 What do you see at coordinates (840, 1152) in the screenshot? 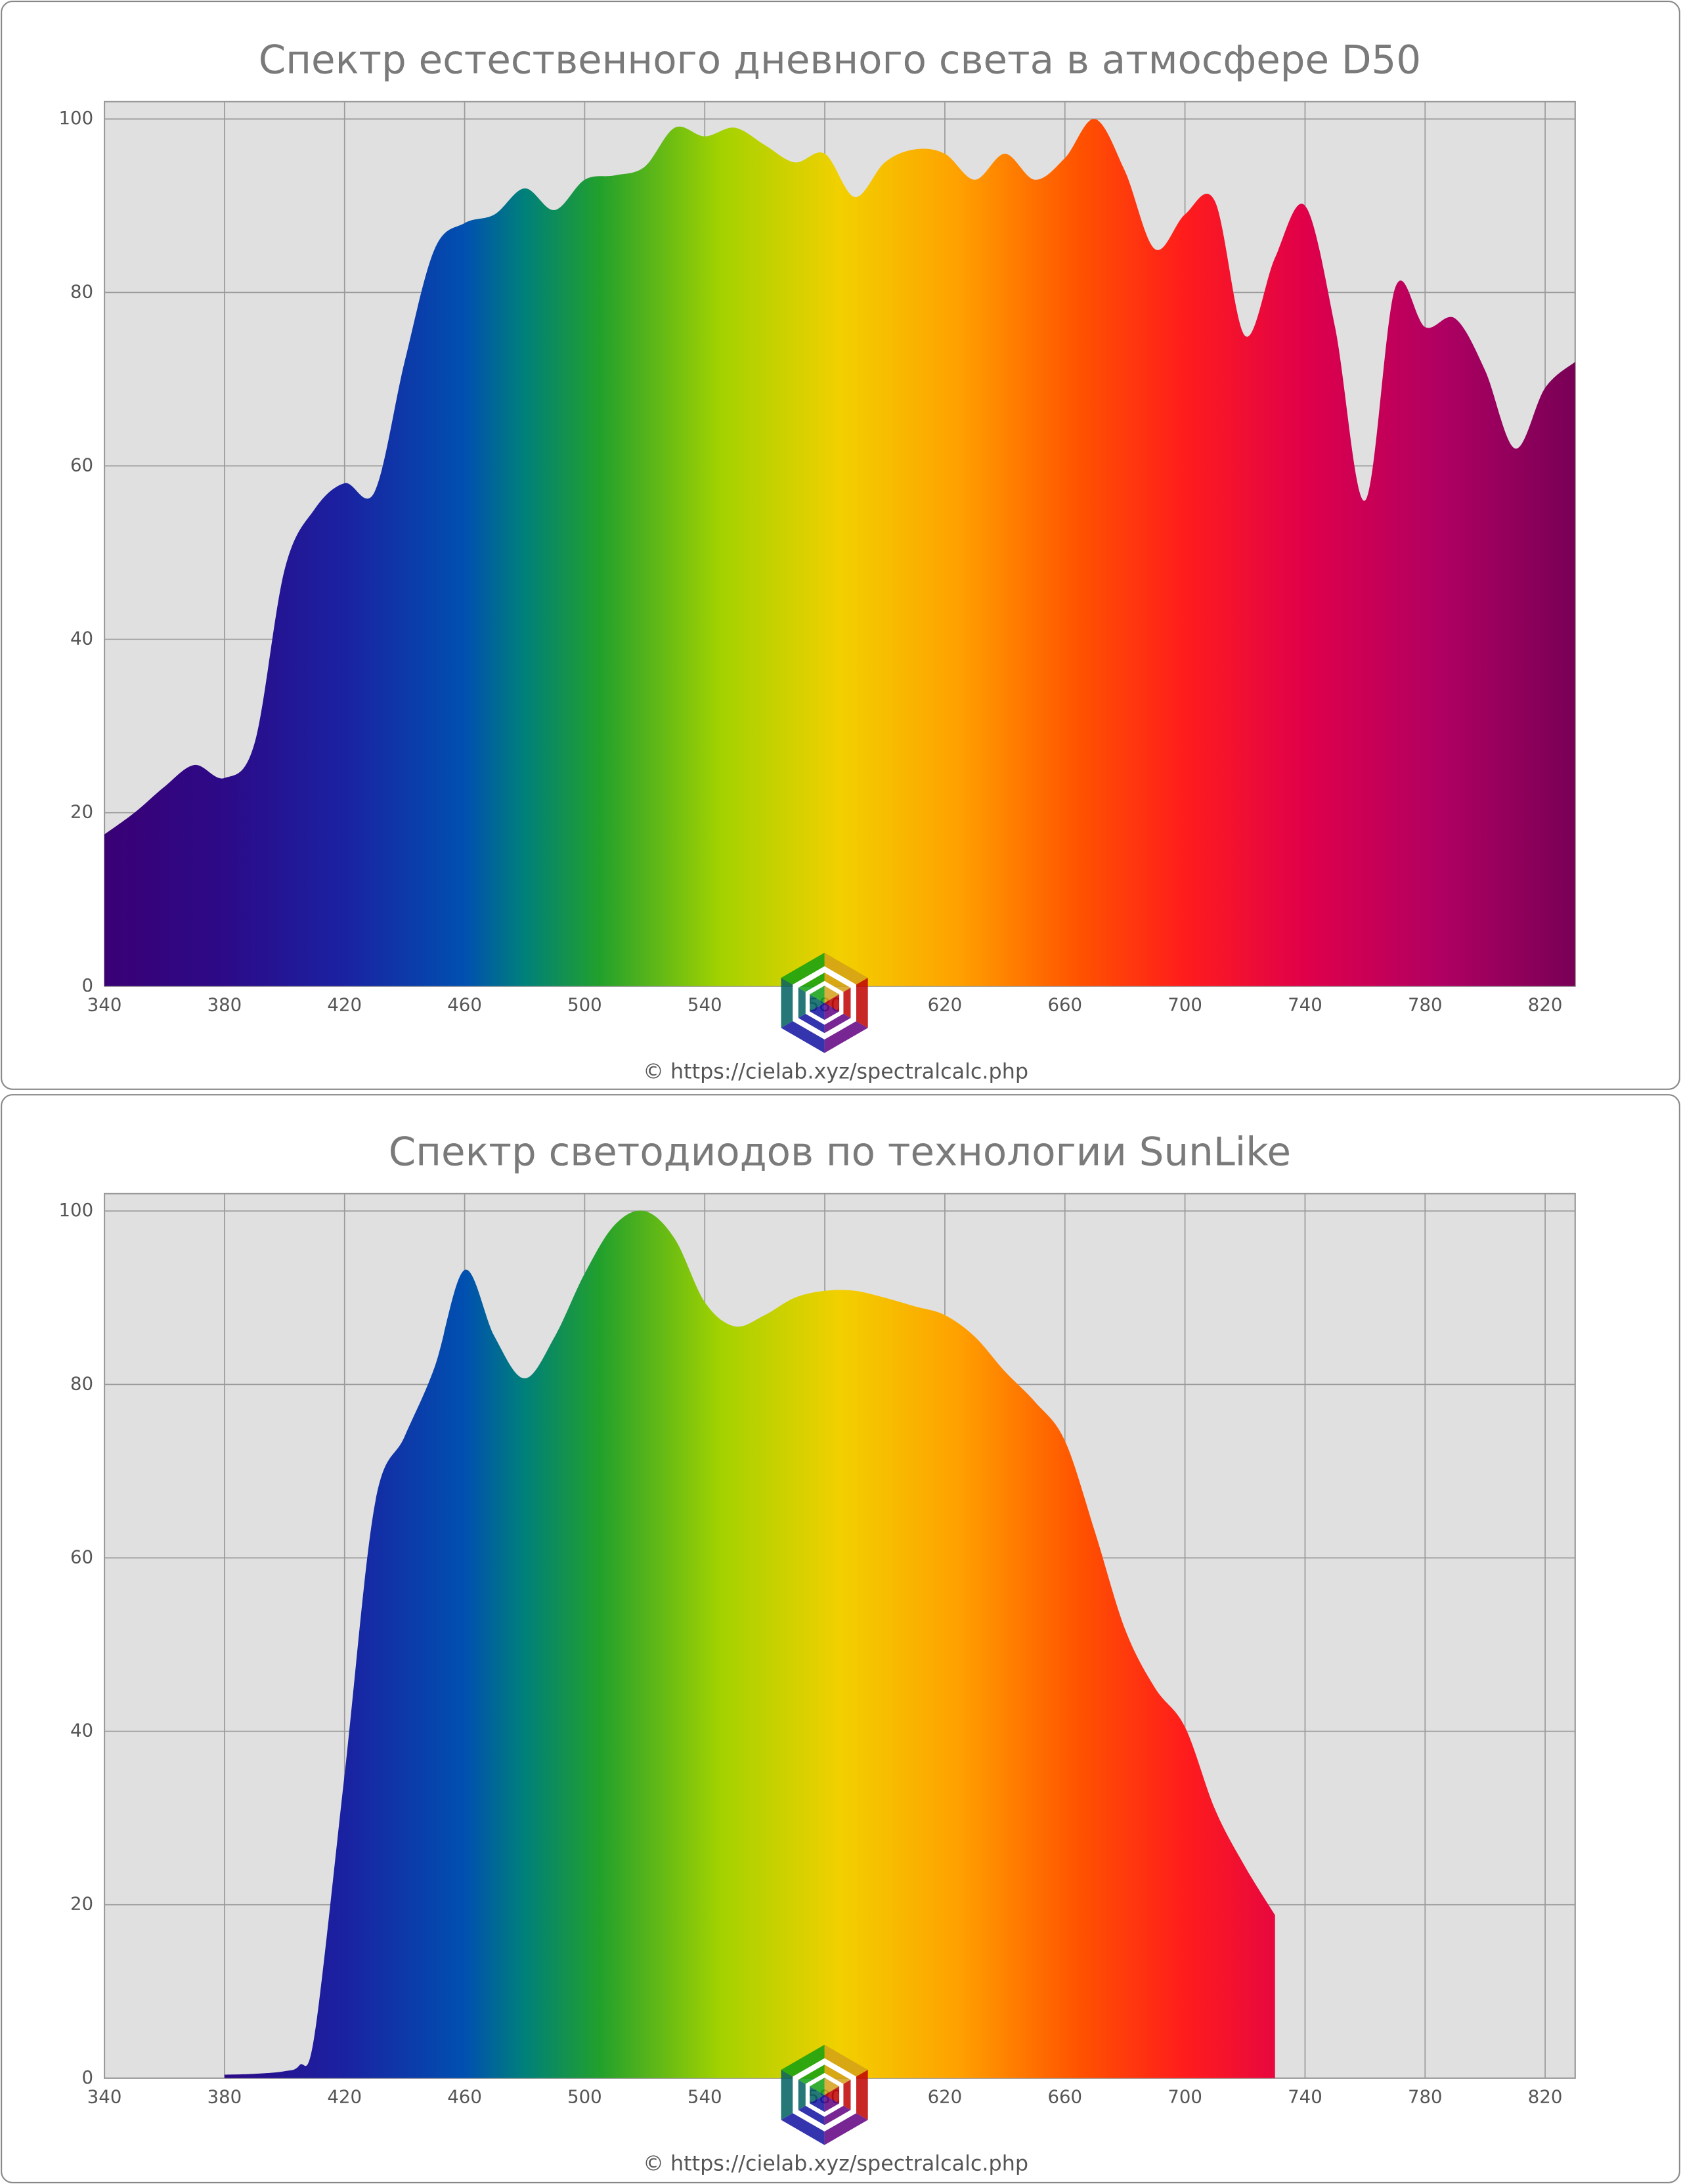
I see `chart-title: Спектр светодиодов по технологии SunLike` at bounding box center [840, 1152].